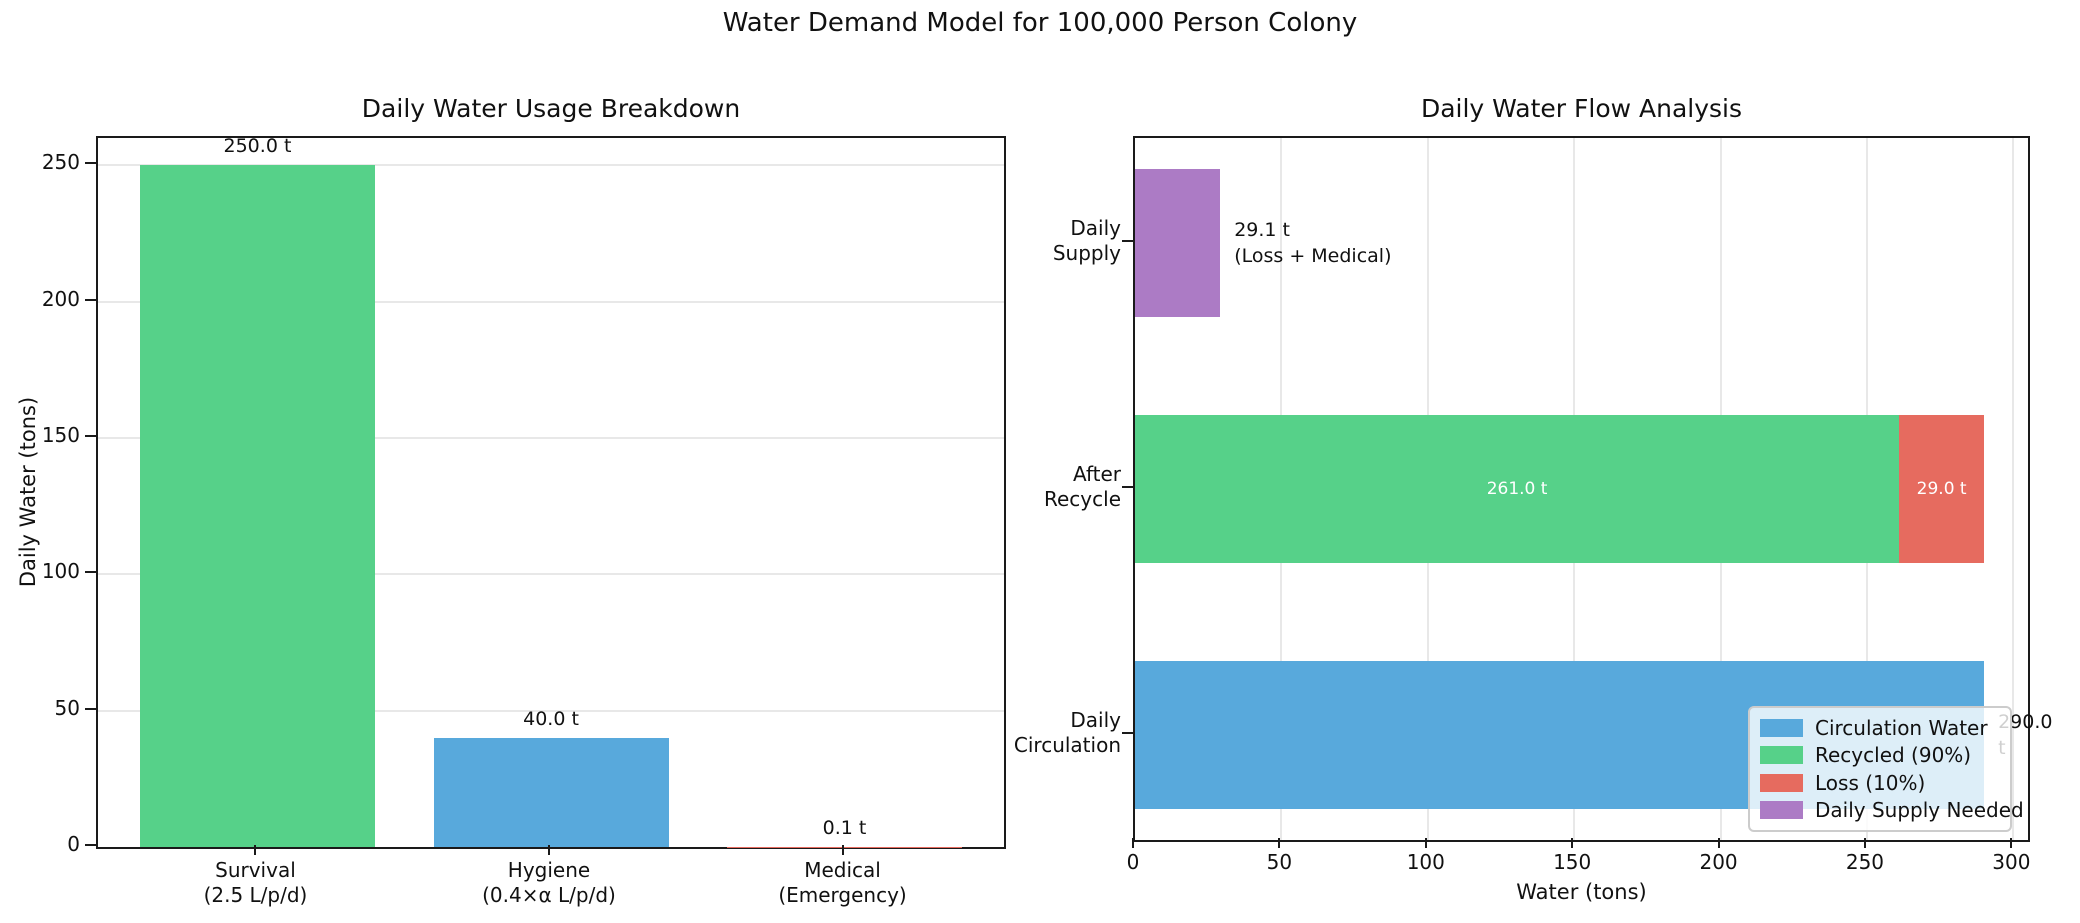  I want to click on legend-swatch-blue, so click(1781, 727).